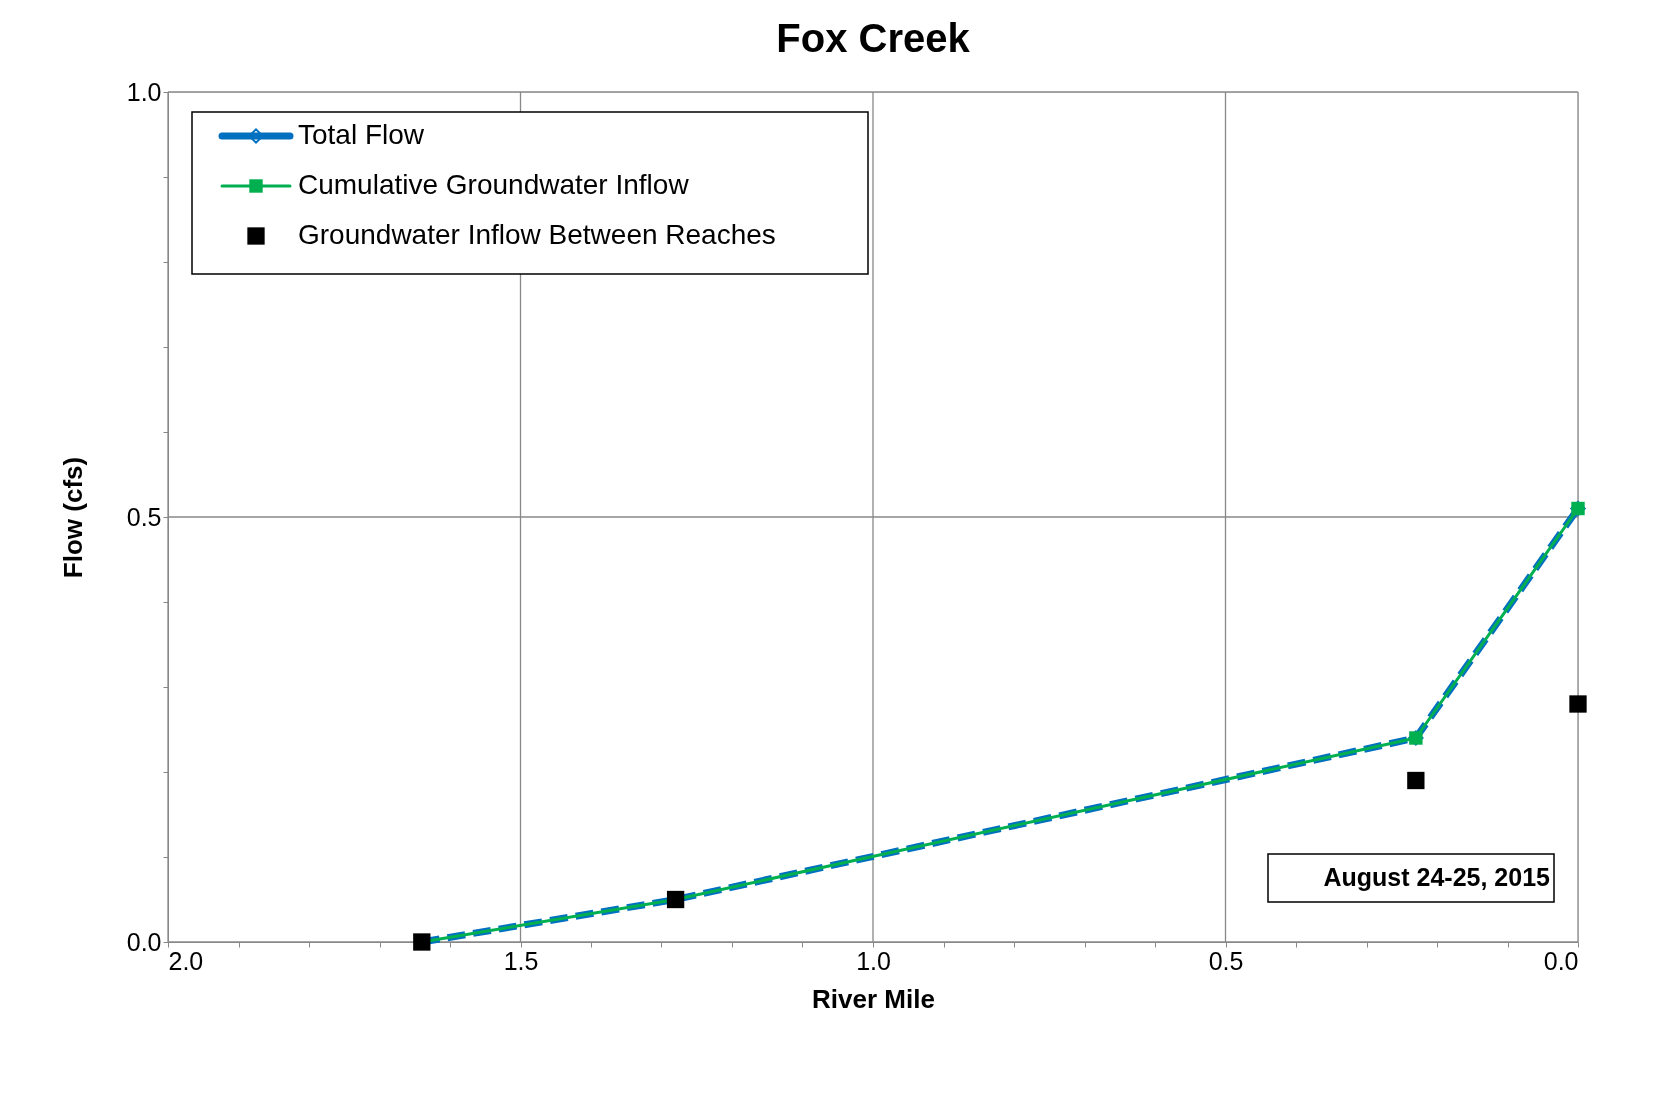 This screenshot has height=1104, width=1665. Describe the element at coordinates (521, 960) in the screenshot. I see `x-tick-label: 1.5` at that location.